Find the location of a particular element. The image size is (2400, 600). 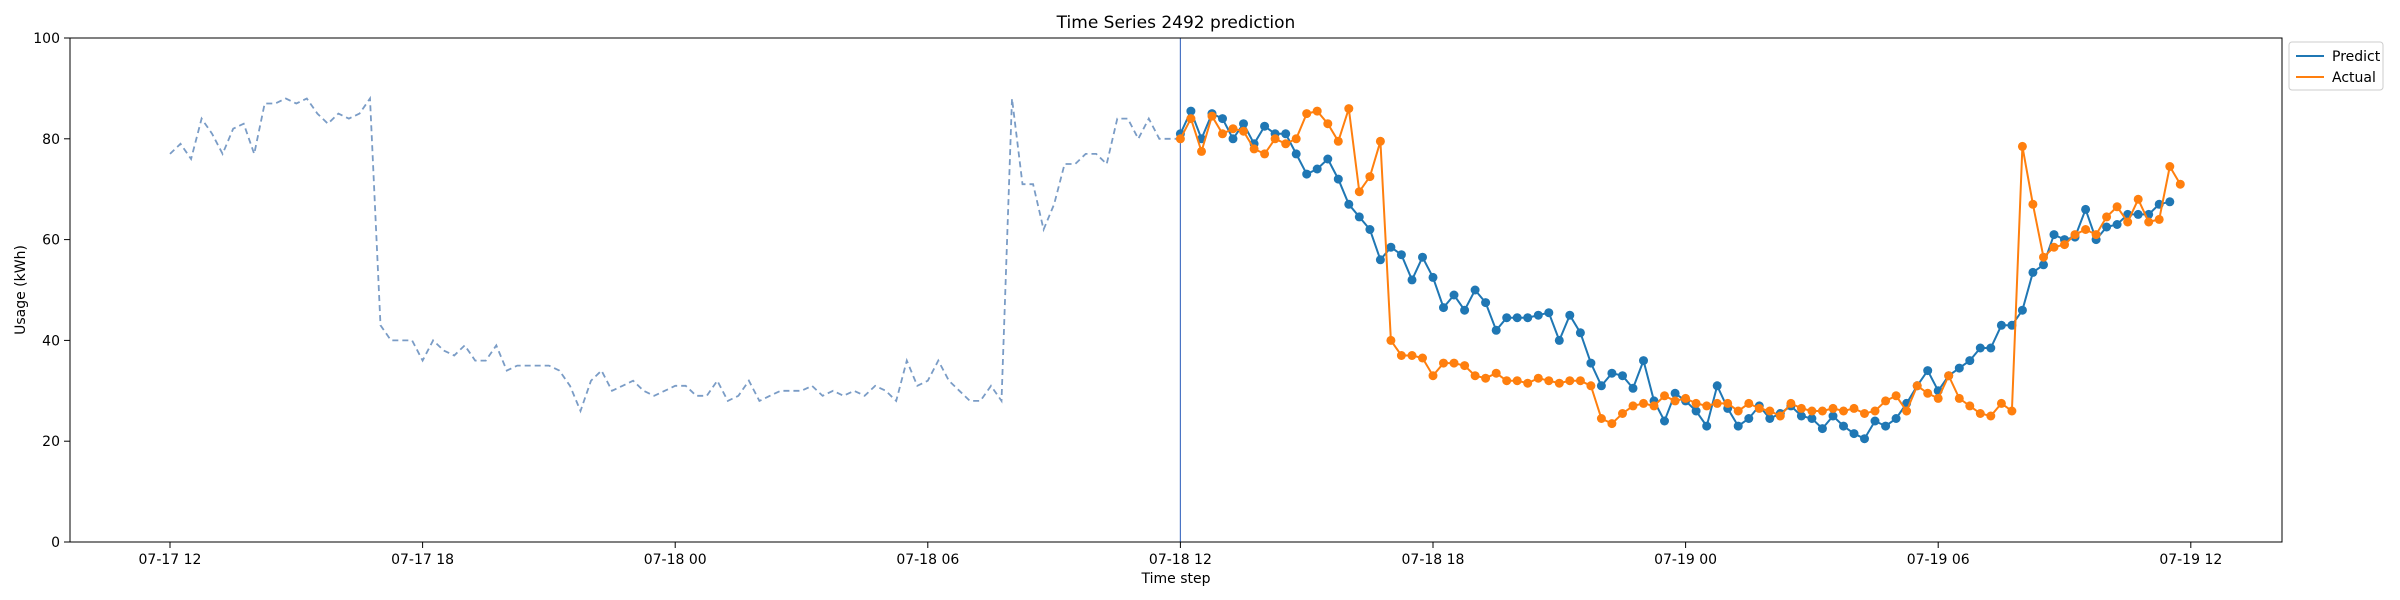

x-tick-label: 07-19 12 is located at coordinates (2190, 560).